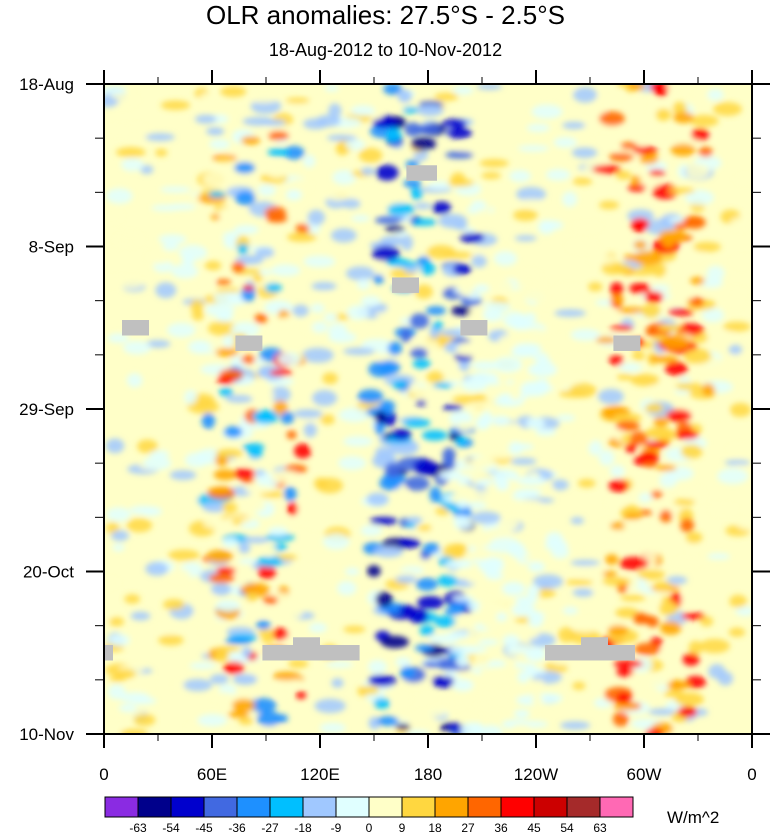  What do you see at coordinates (435, 827) in the screenshot?
I see `colorbar-label: 18` at bounding box center [435, 827].